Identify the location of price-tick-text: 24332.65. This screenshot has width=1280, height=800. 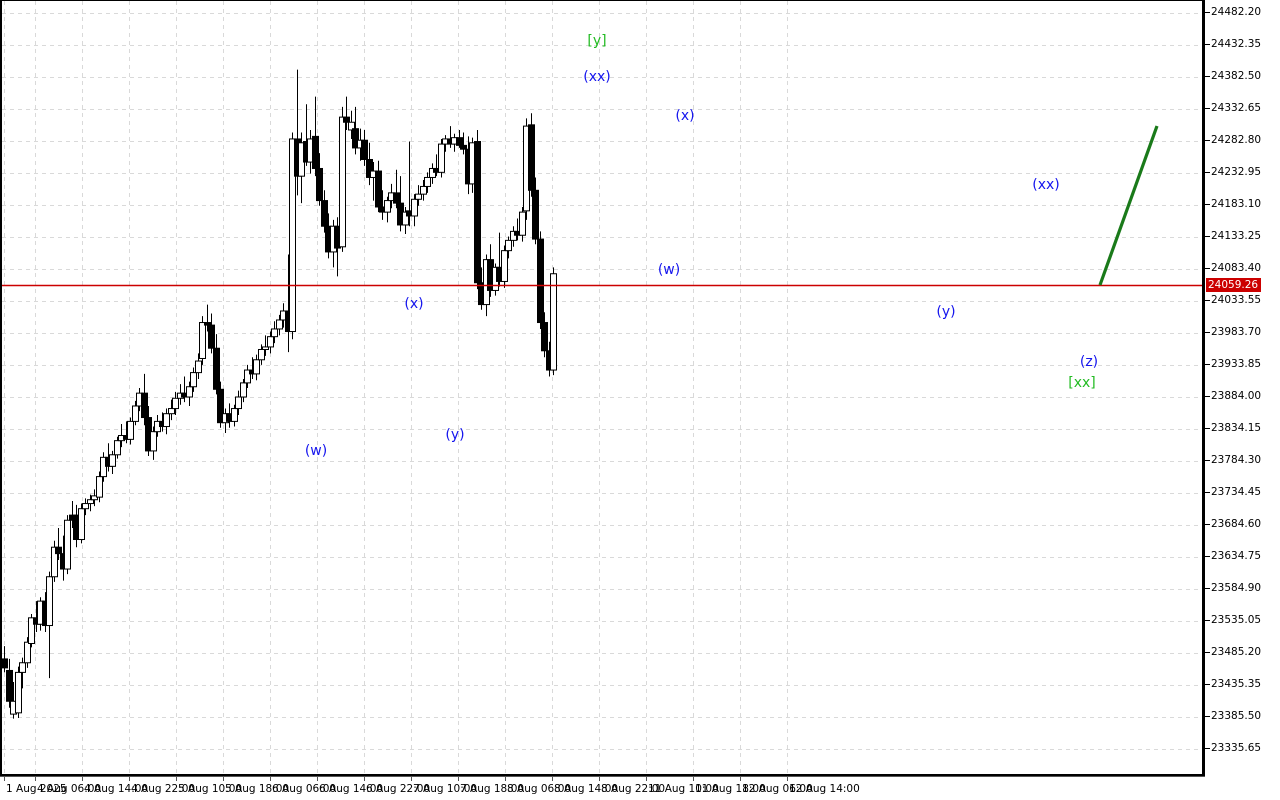
(1236, 108).